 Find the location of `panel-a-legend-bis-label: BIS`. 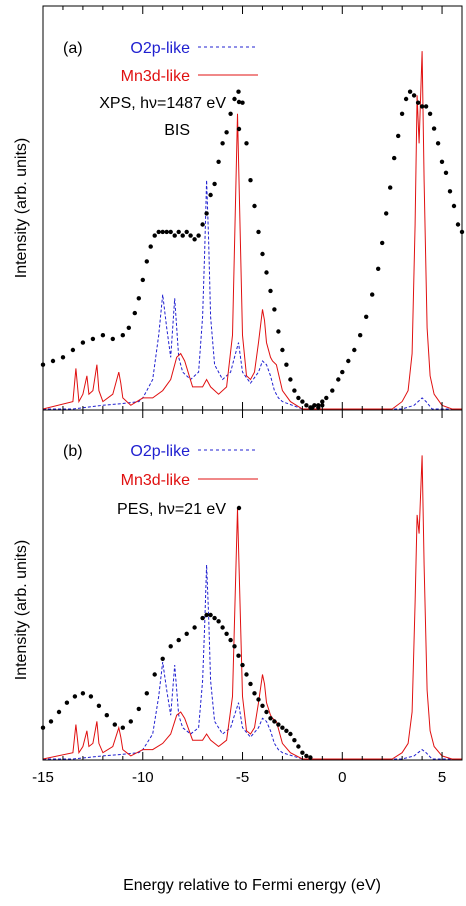

panel-a-legend-bis-label: BIS is located at coordinates (177, 130).